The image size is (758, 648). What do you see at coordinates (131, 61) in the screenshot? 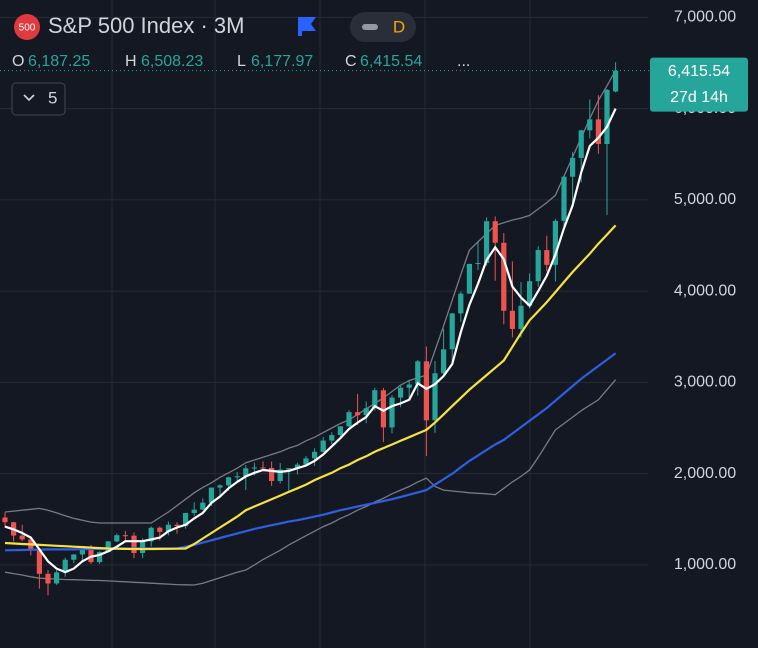
I see `legend-key: H` at bounding box center [131, 61].